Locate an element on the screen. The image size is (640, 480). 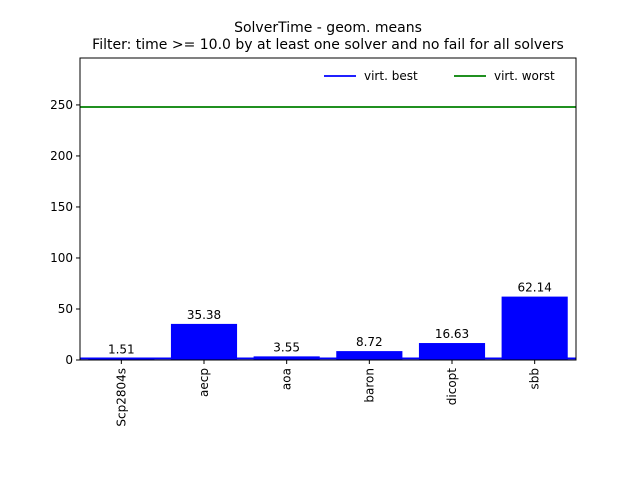
y-axis: 0 50 100 150 200 250 is located at coordinates (65, 232).